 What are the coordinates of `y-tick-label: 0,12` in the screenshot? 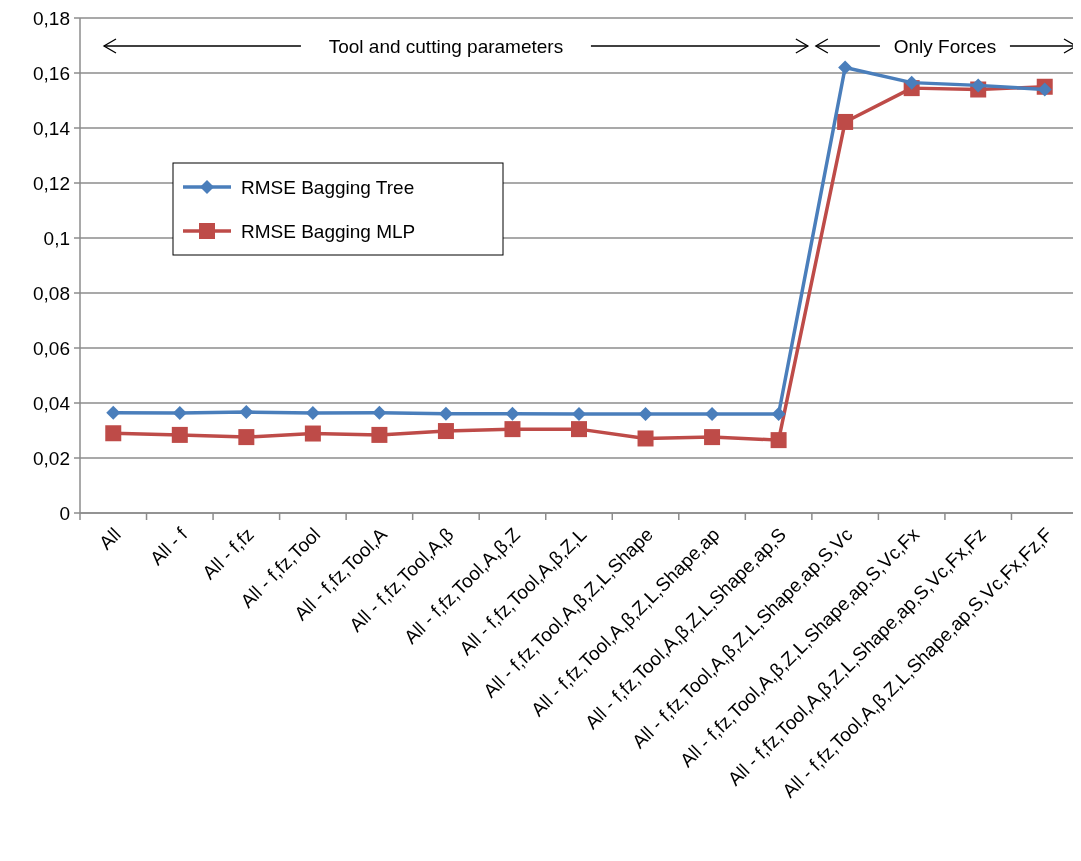 It's located at (51, 183).